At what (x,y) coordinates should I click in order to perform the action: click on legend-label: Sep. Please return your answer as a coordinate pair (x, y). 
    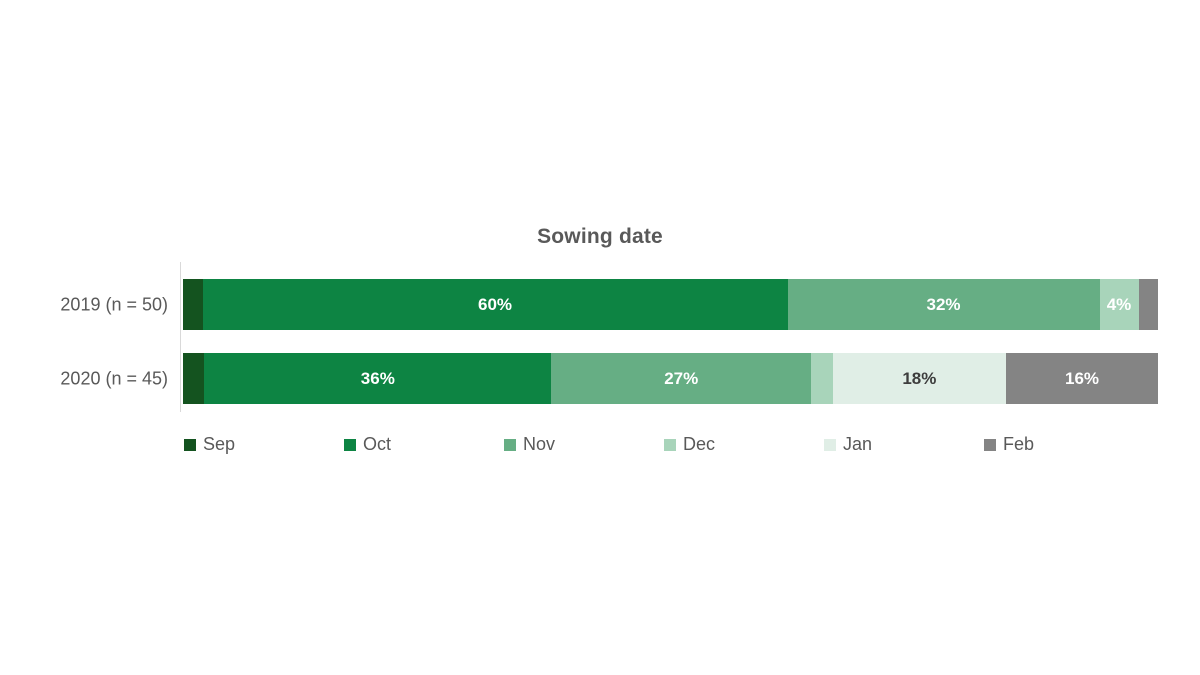
    Looking at the image, I should click on (219, 444).